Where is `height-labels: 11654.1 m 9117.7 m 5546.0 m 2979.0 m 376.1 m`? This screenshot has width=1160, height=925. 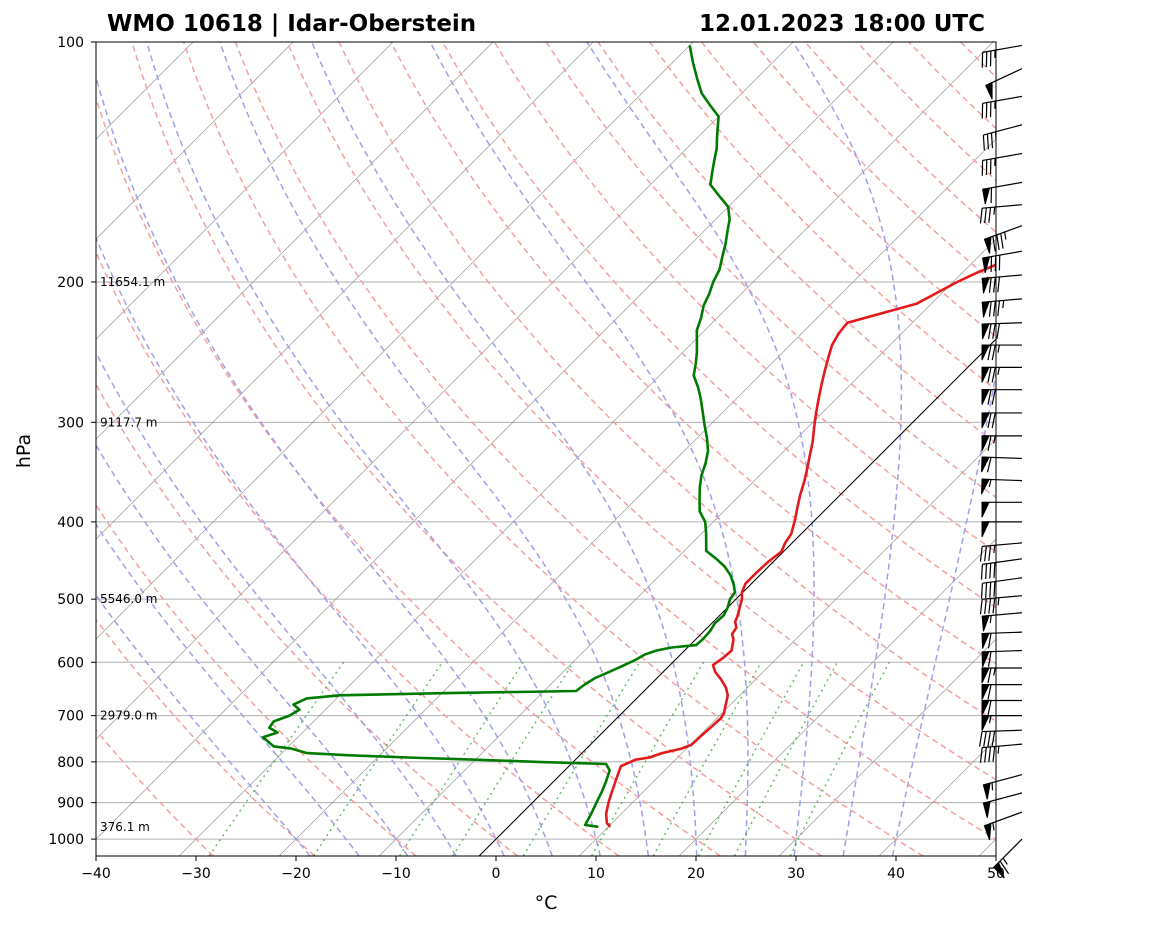 height-labels: 11654.1 m 9117.7 m 5546.0 m 2979.0 m 376.1 m is located at coordinates (132, 554).